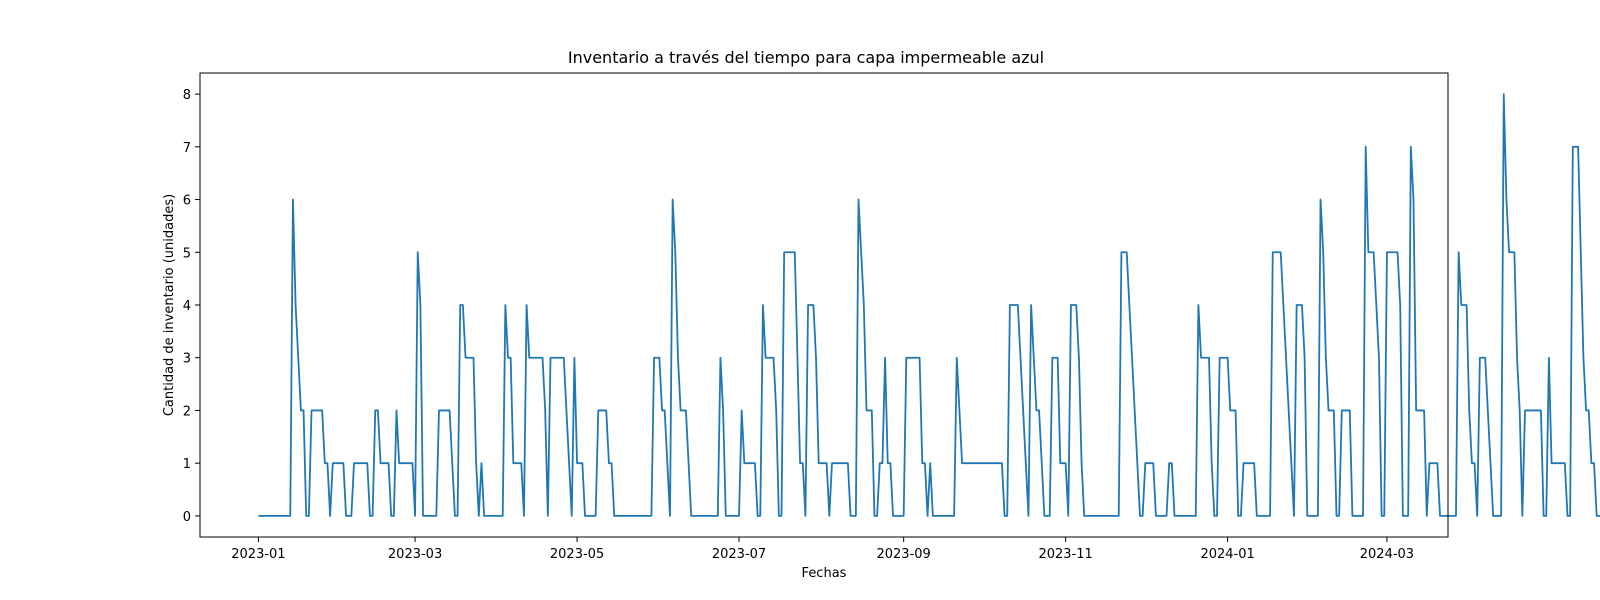 Image resolution: width=1600 pixels, height=600 pixels. I want to click on x-tick-label: 2023-07, so click(739, 554).